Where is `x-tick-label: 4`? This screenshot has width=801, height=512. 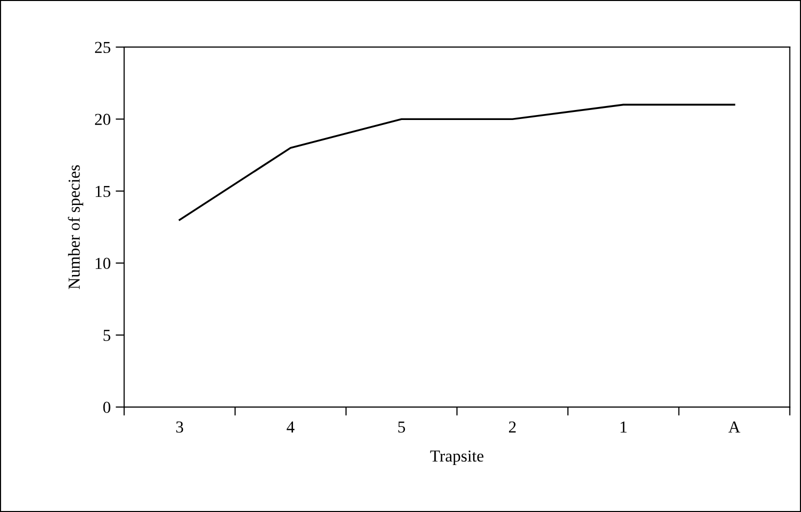 x-tick-label: 4 is located at coordinates (290, 427).